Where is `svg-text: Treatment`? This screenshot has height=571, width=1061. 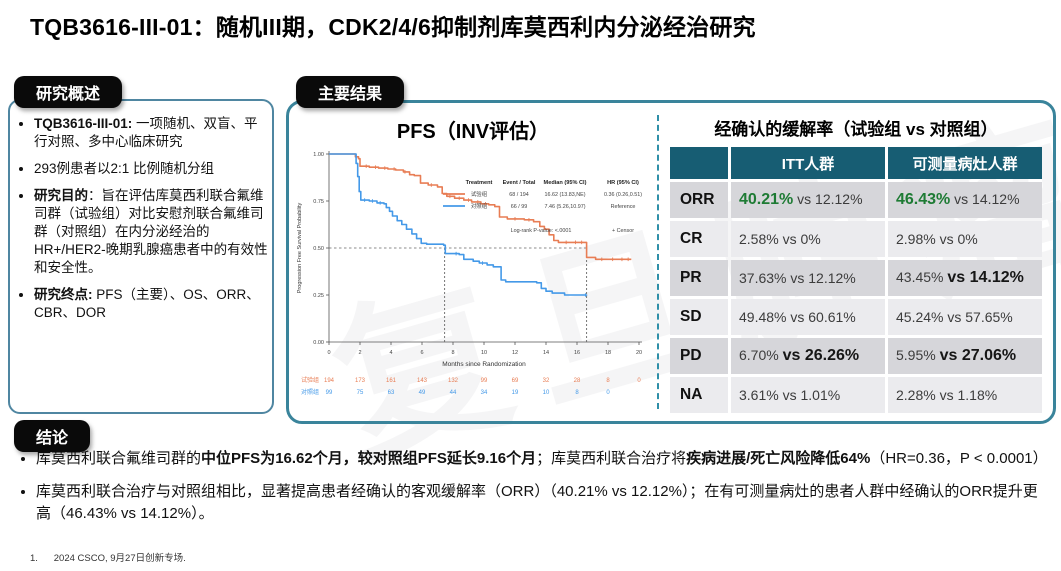 svg-text: Treatment is located at coordinates (479, 183).